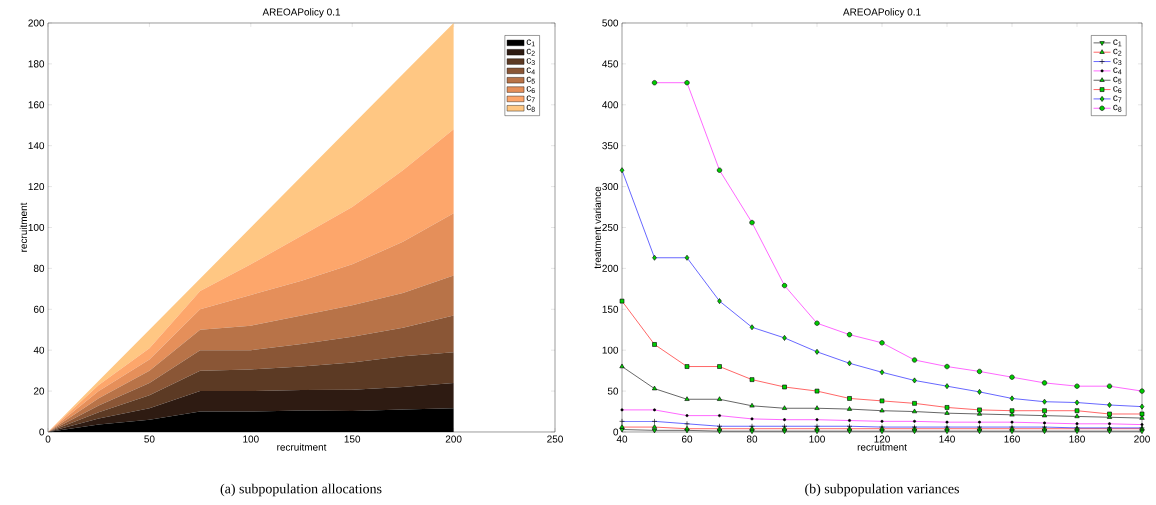  Describe the element at coordinates (610, 227) in the screenshot. I see `y-tick-label: 250` at that location.